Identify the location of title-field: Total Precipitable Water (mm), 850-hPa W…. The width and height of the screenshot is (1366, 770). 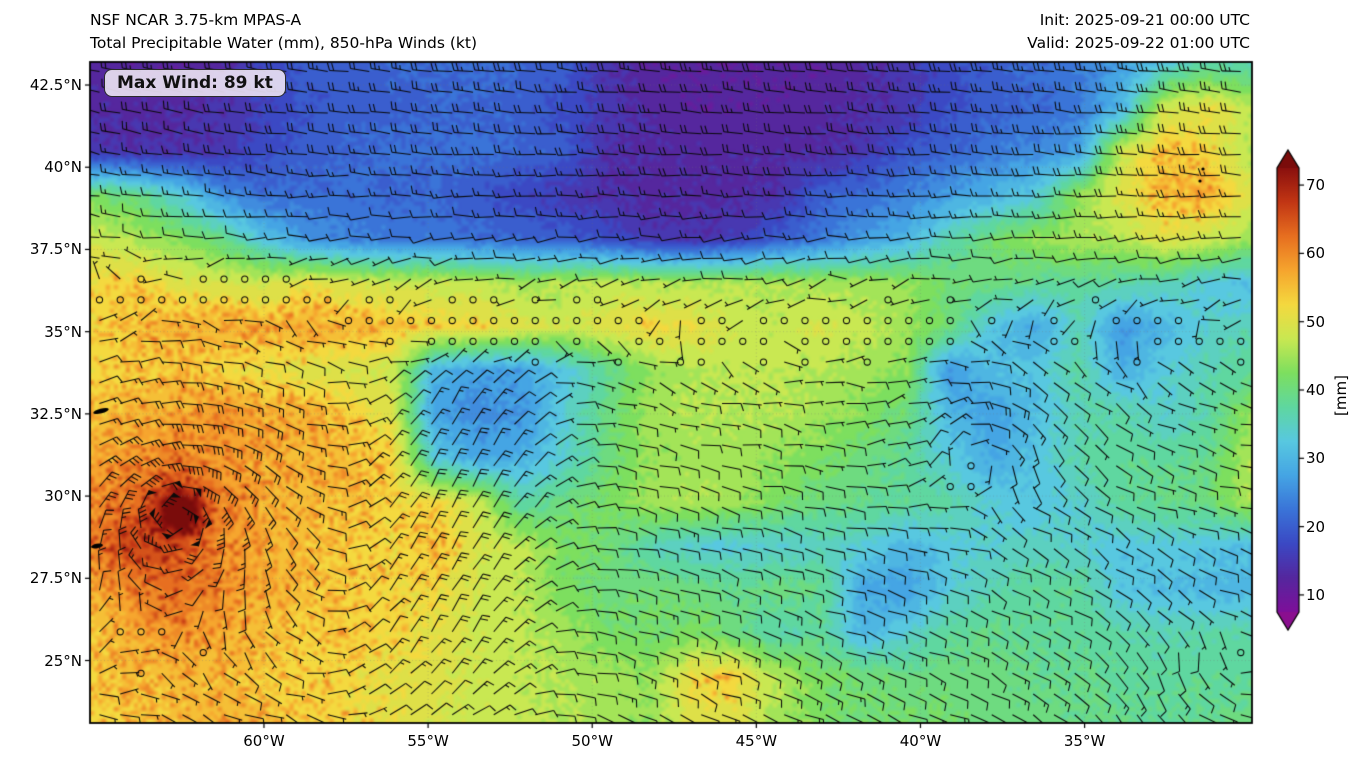
(284, 43).